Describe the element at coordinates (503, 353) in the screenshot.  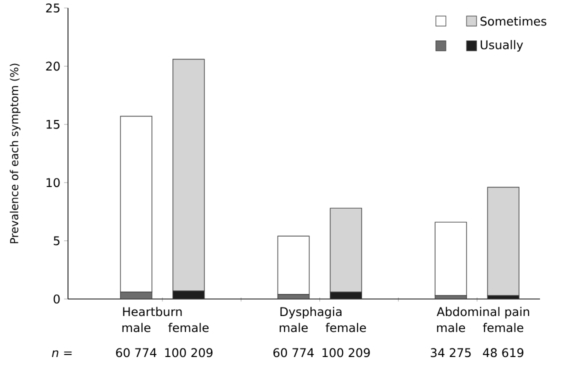
I see `text: 48 619` at that location.